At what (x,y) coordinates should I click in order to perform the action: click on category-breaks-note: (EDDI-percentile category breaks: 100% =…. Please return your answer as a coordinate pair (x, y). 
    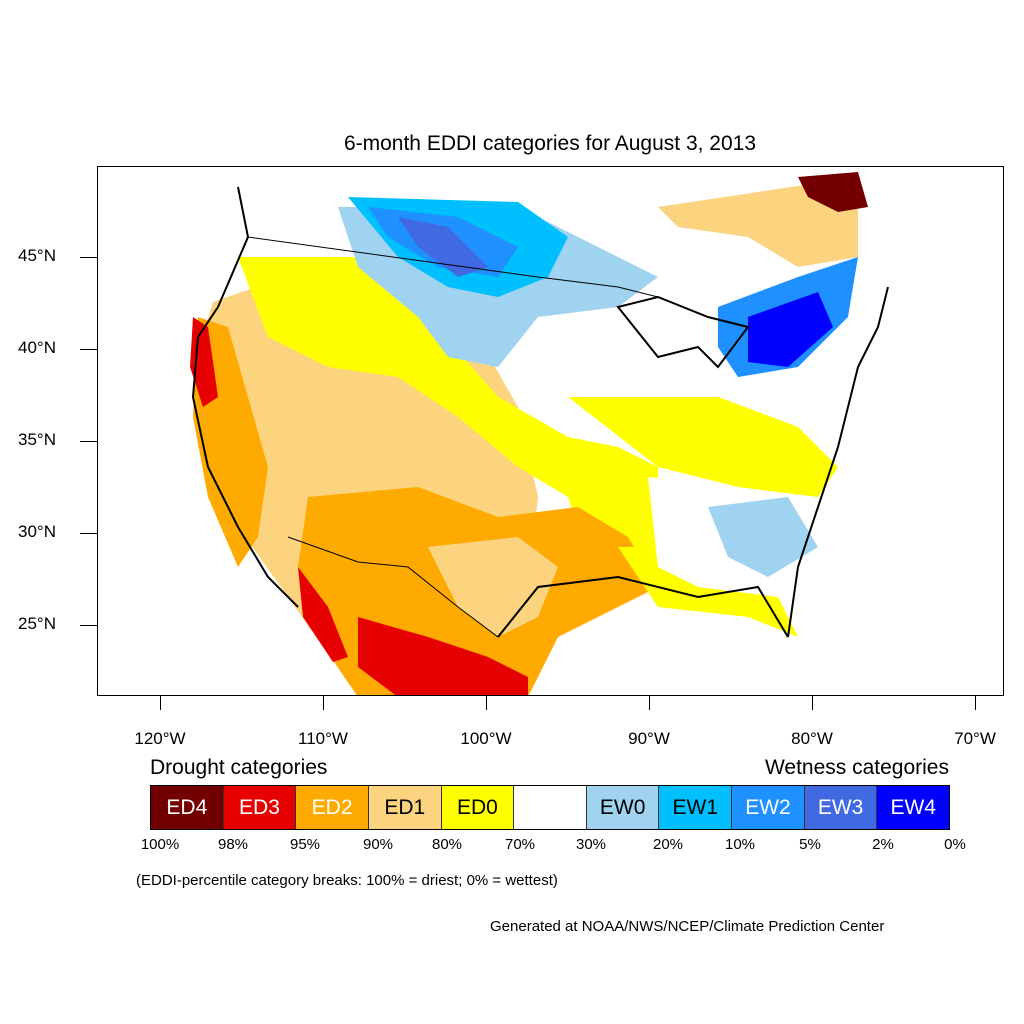
    Looking at the image, I should click on (347, 880).